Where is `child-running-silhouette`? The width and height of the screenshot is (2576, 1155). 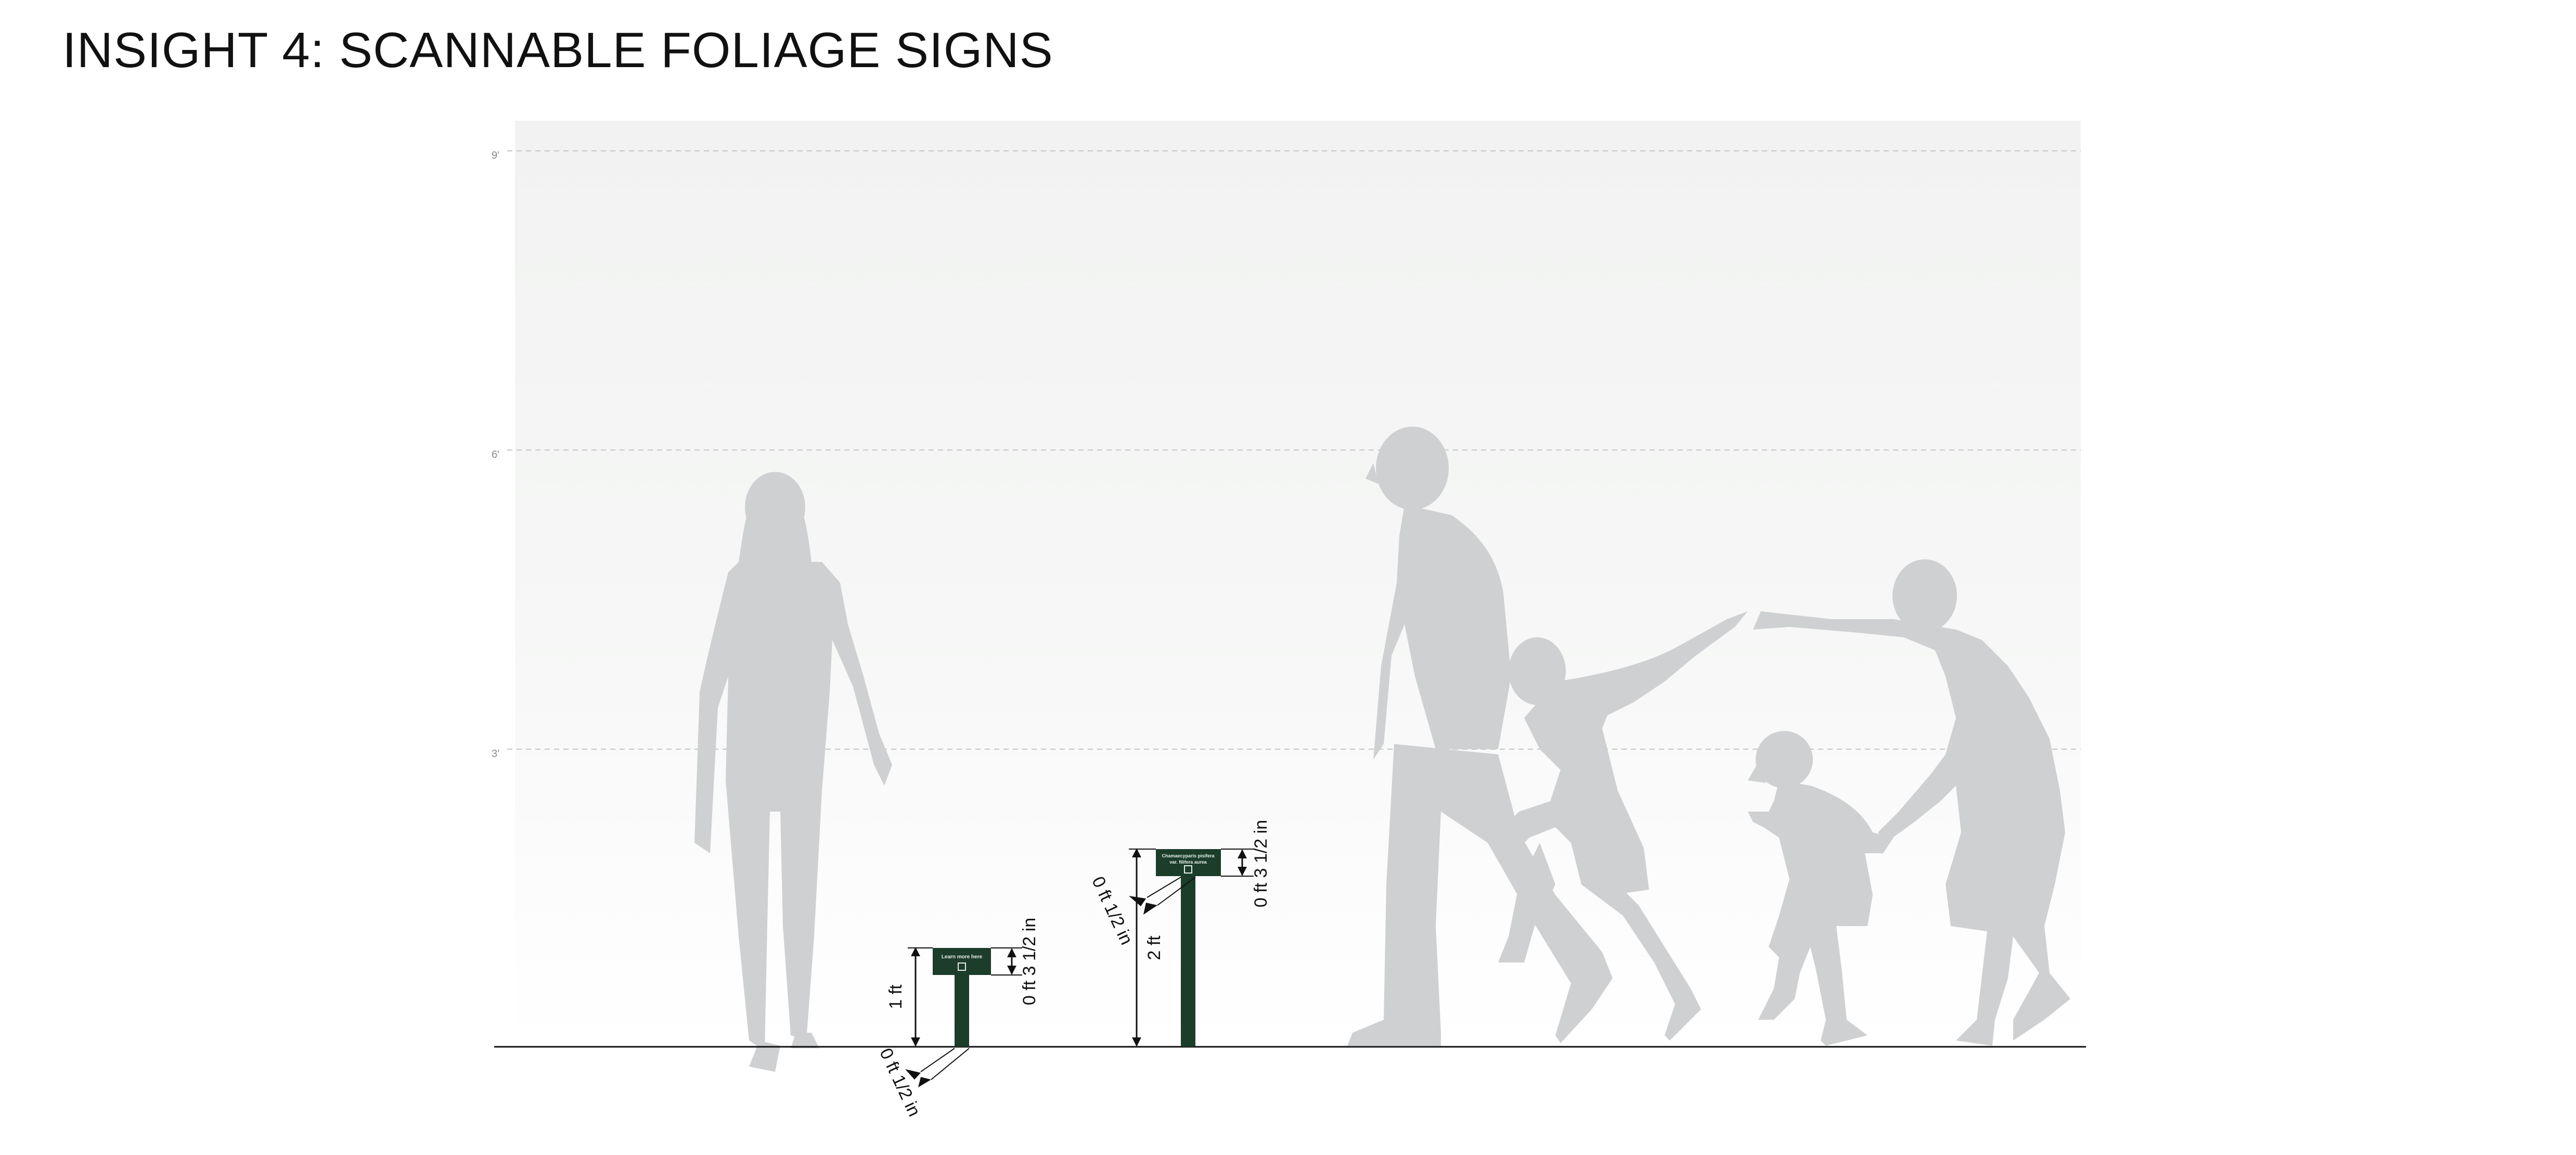
child-running-silhouette is located at coordinates (1623, 826).